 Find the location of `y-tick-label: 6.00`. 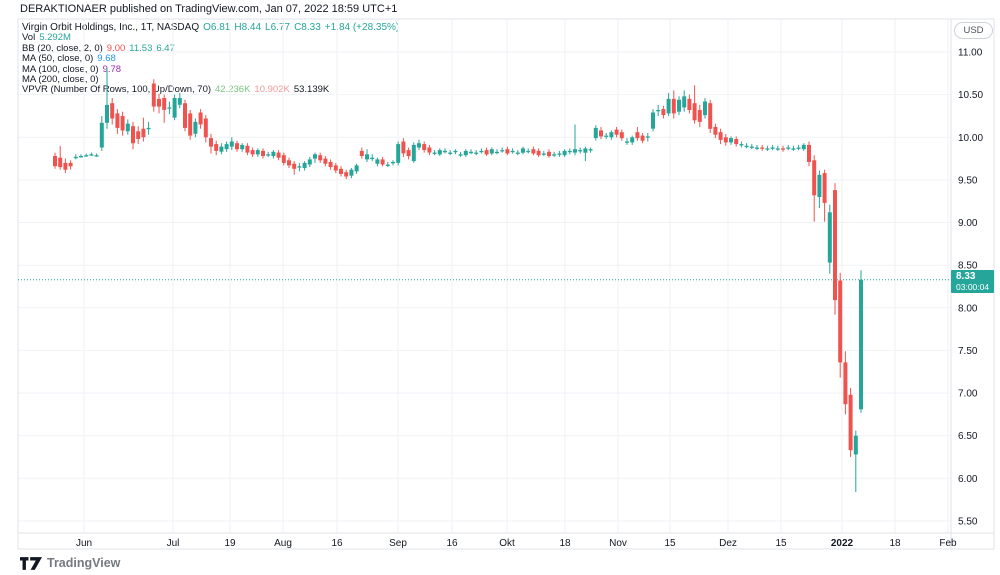

y-tick-label: 6.00 is located at coordinates (968, 479).